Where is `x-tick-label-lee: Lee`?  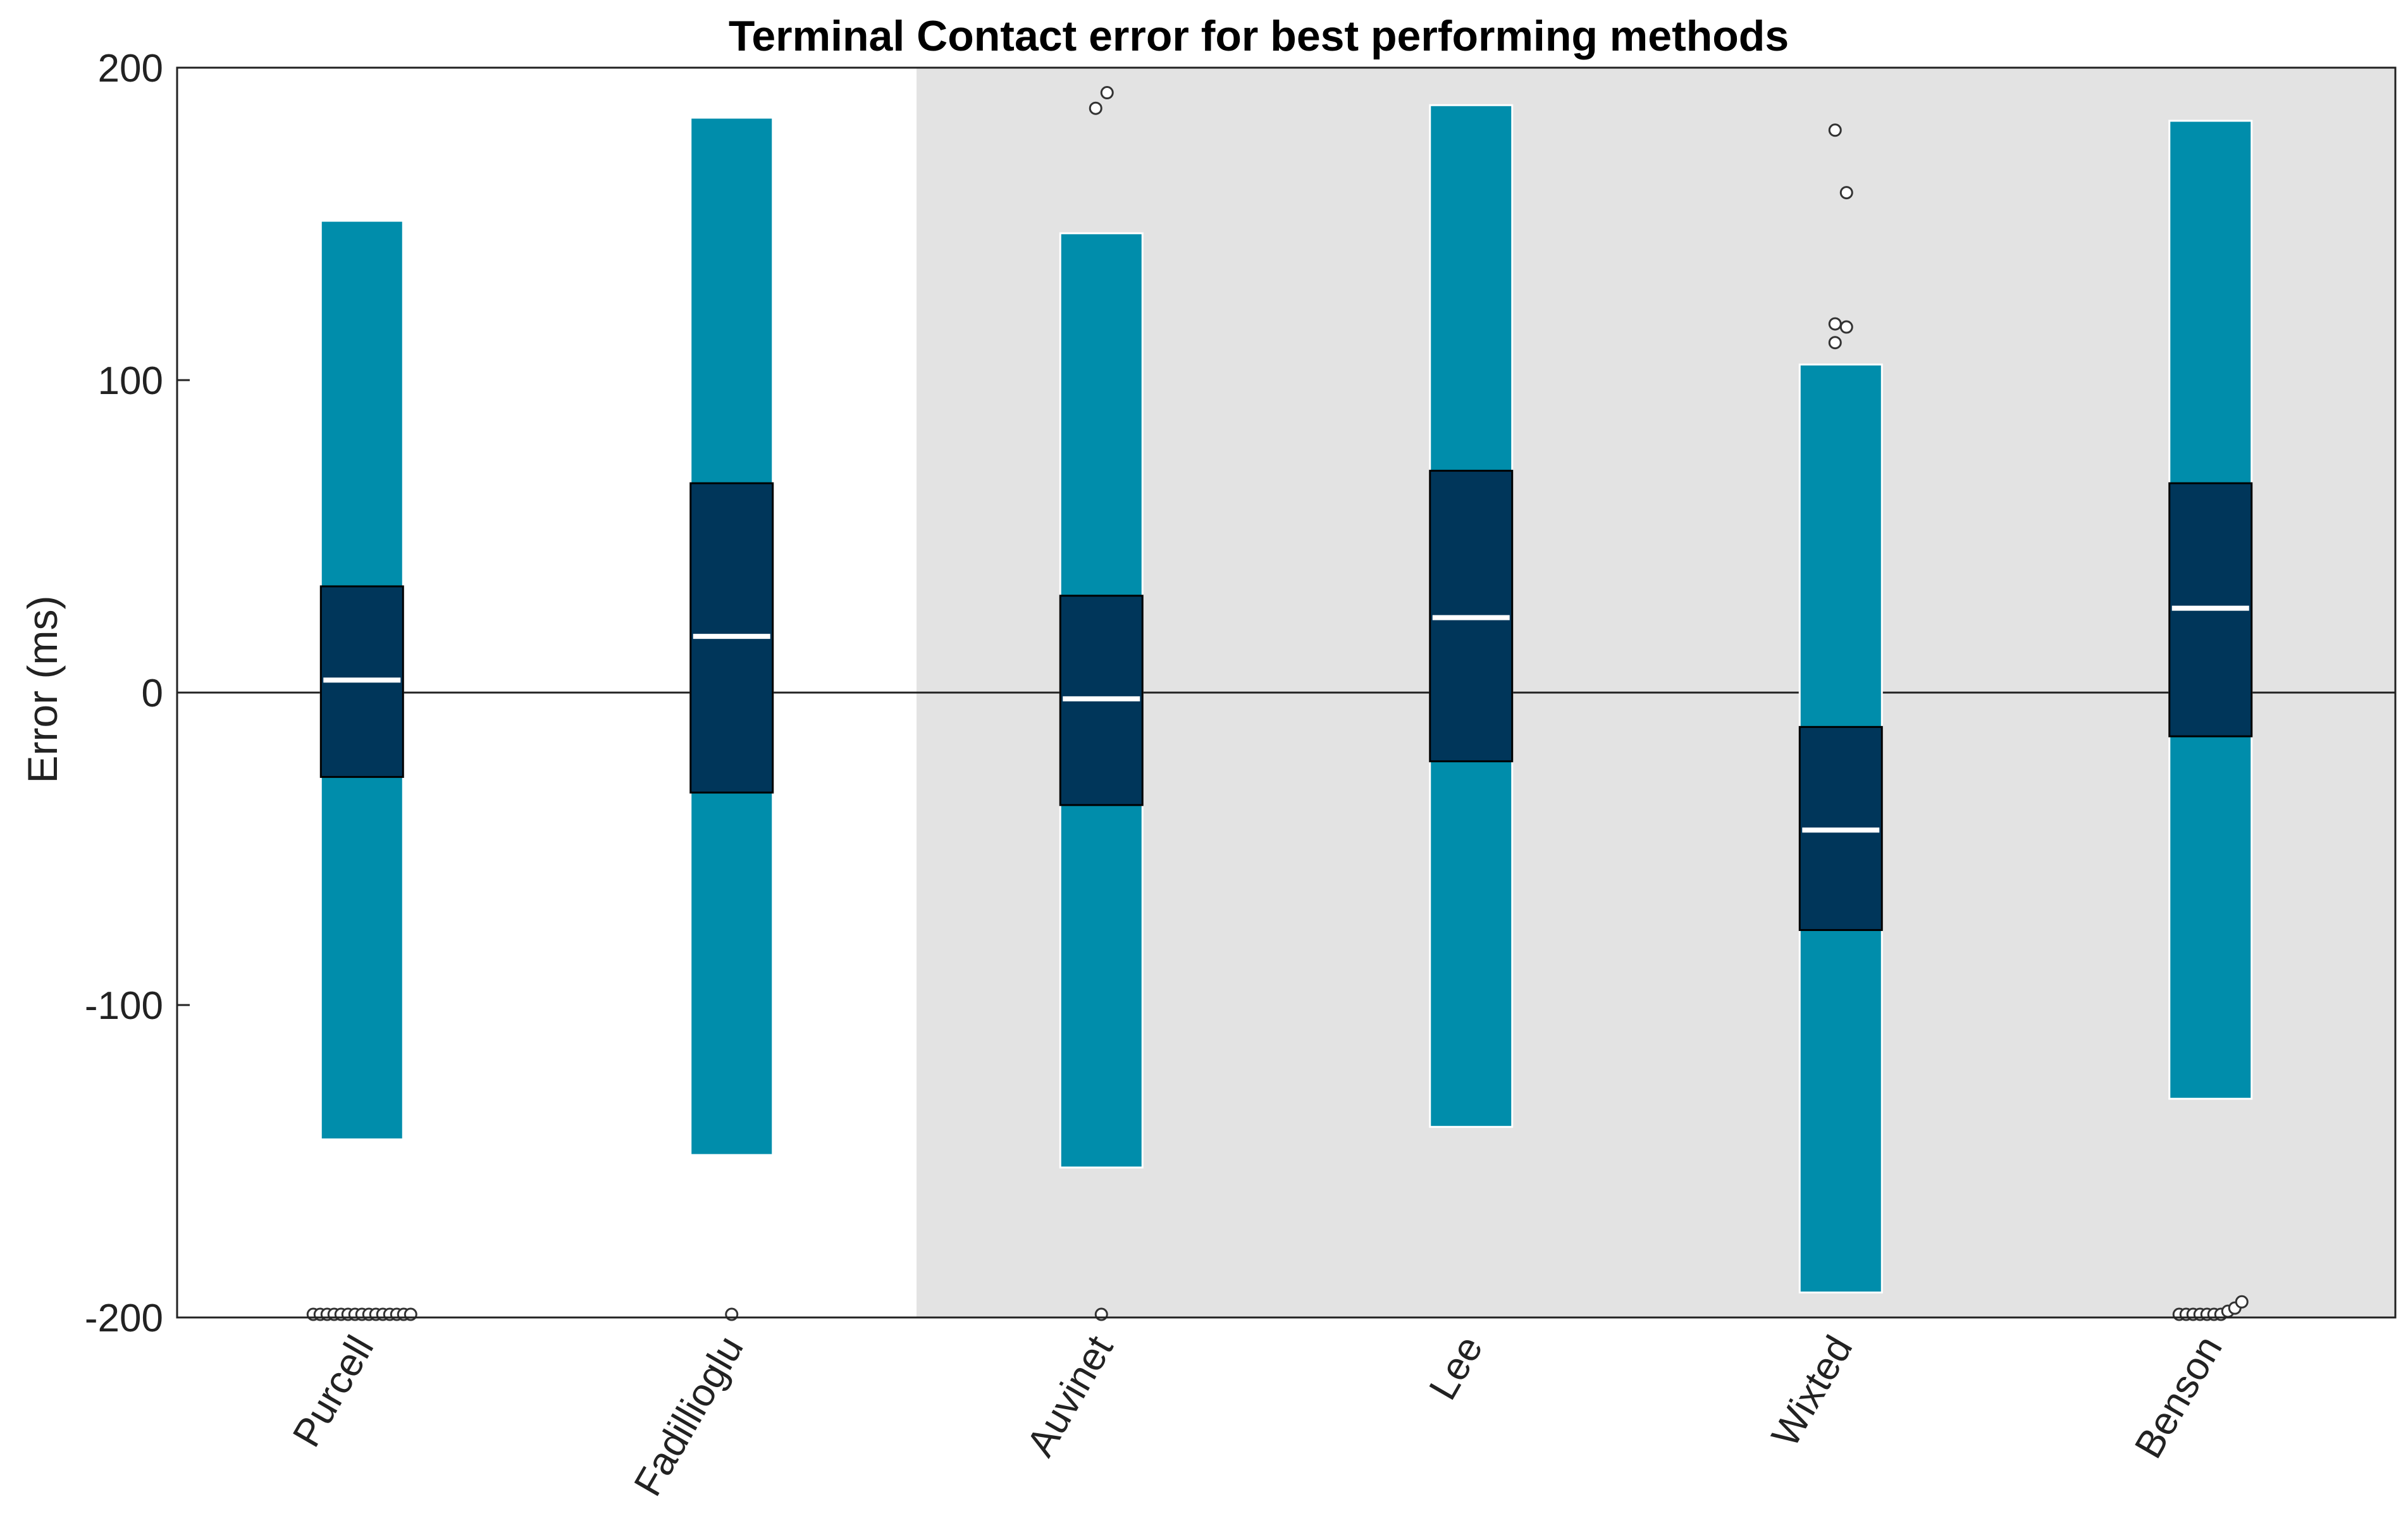
x-tick-label-lee: Lee is located at coordinates (1456, 1368).